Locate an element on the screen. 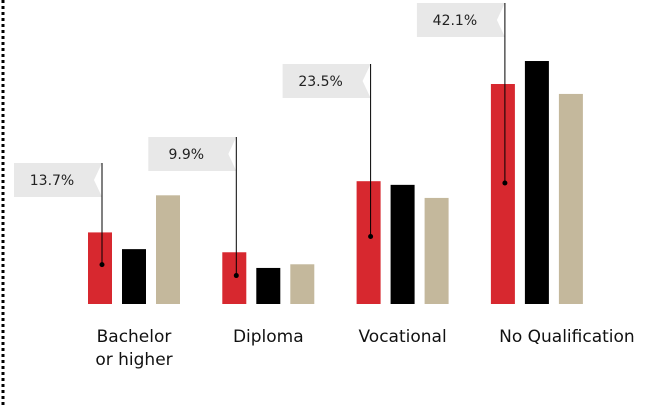 The image size is (664, 407). callout: 23.5% is located at coordinates (328, 151).